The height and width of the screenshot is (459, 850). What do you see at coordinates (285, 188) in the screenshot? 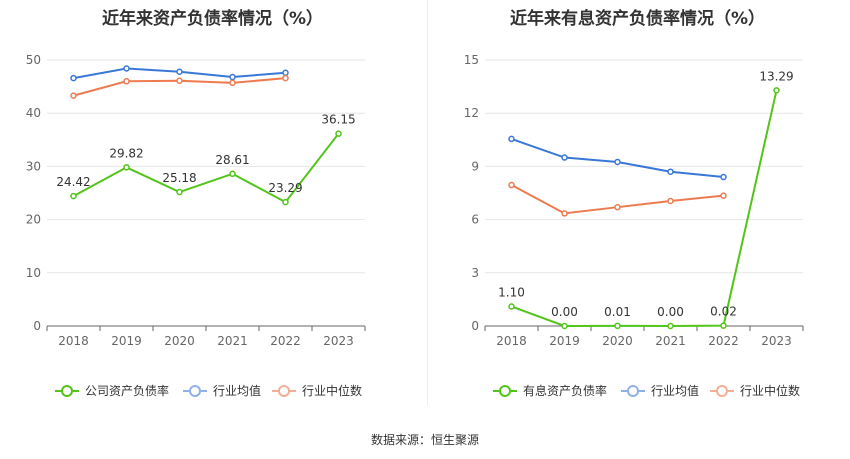
I see `data-label: 23.29` at bounding box center [285, 188].